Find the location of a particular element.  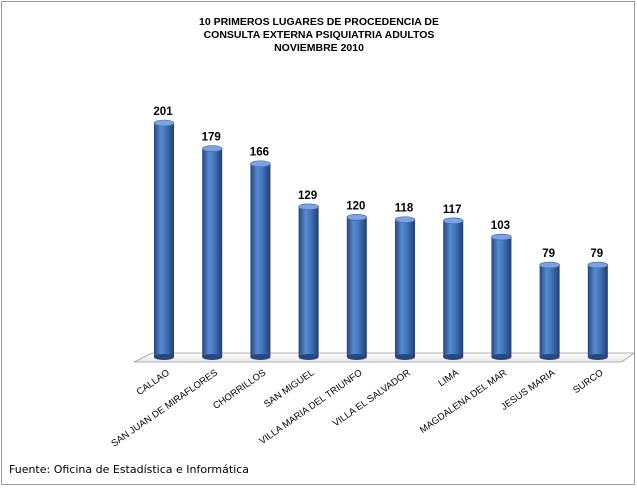

category-label-villa-el-salvador: VILLA EL SALVADOR is located at coordinates (372, 398).